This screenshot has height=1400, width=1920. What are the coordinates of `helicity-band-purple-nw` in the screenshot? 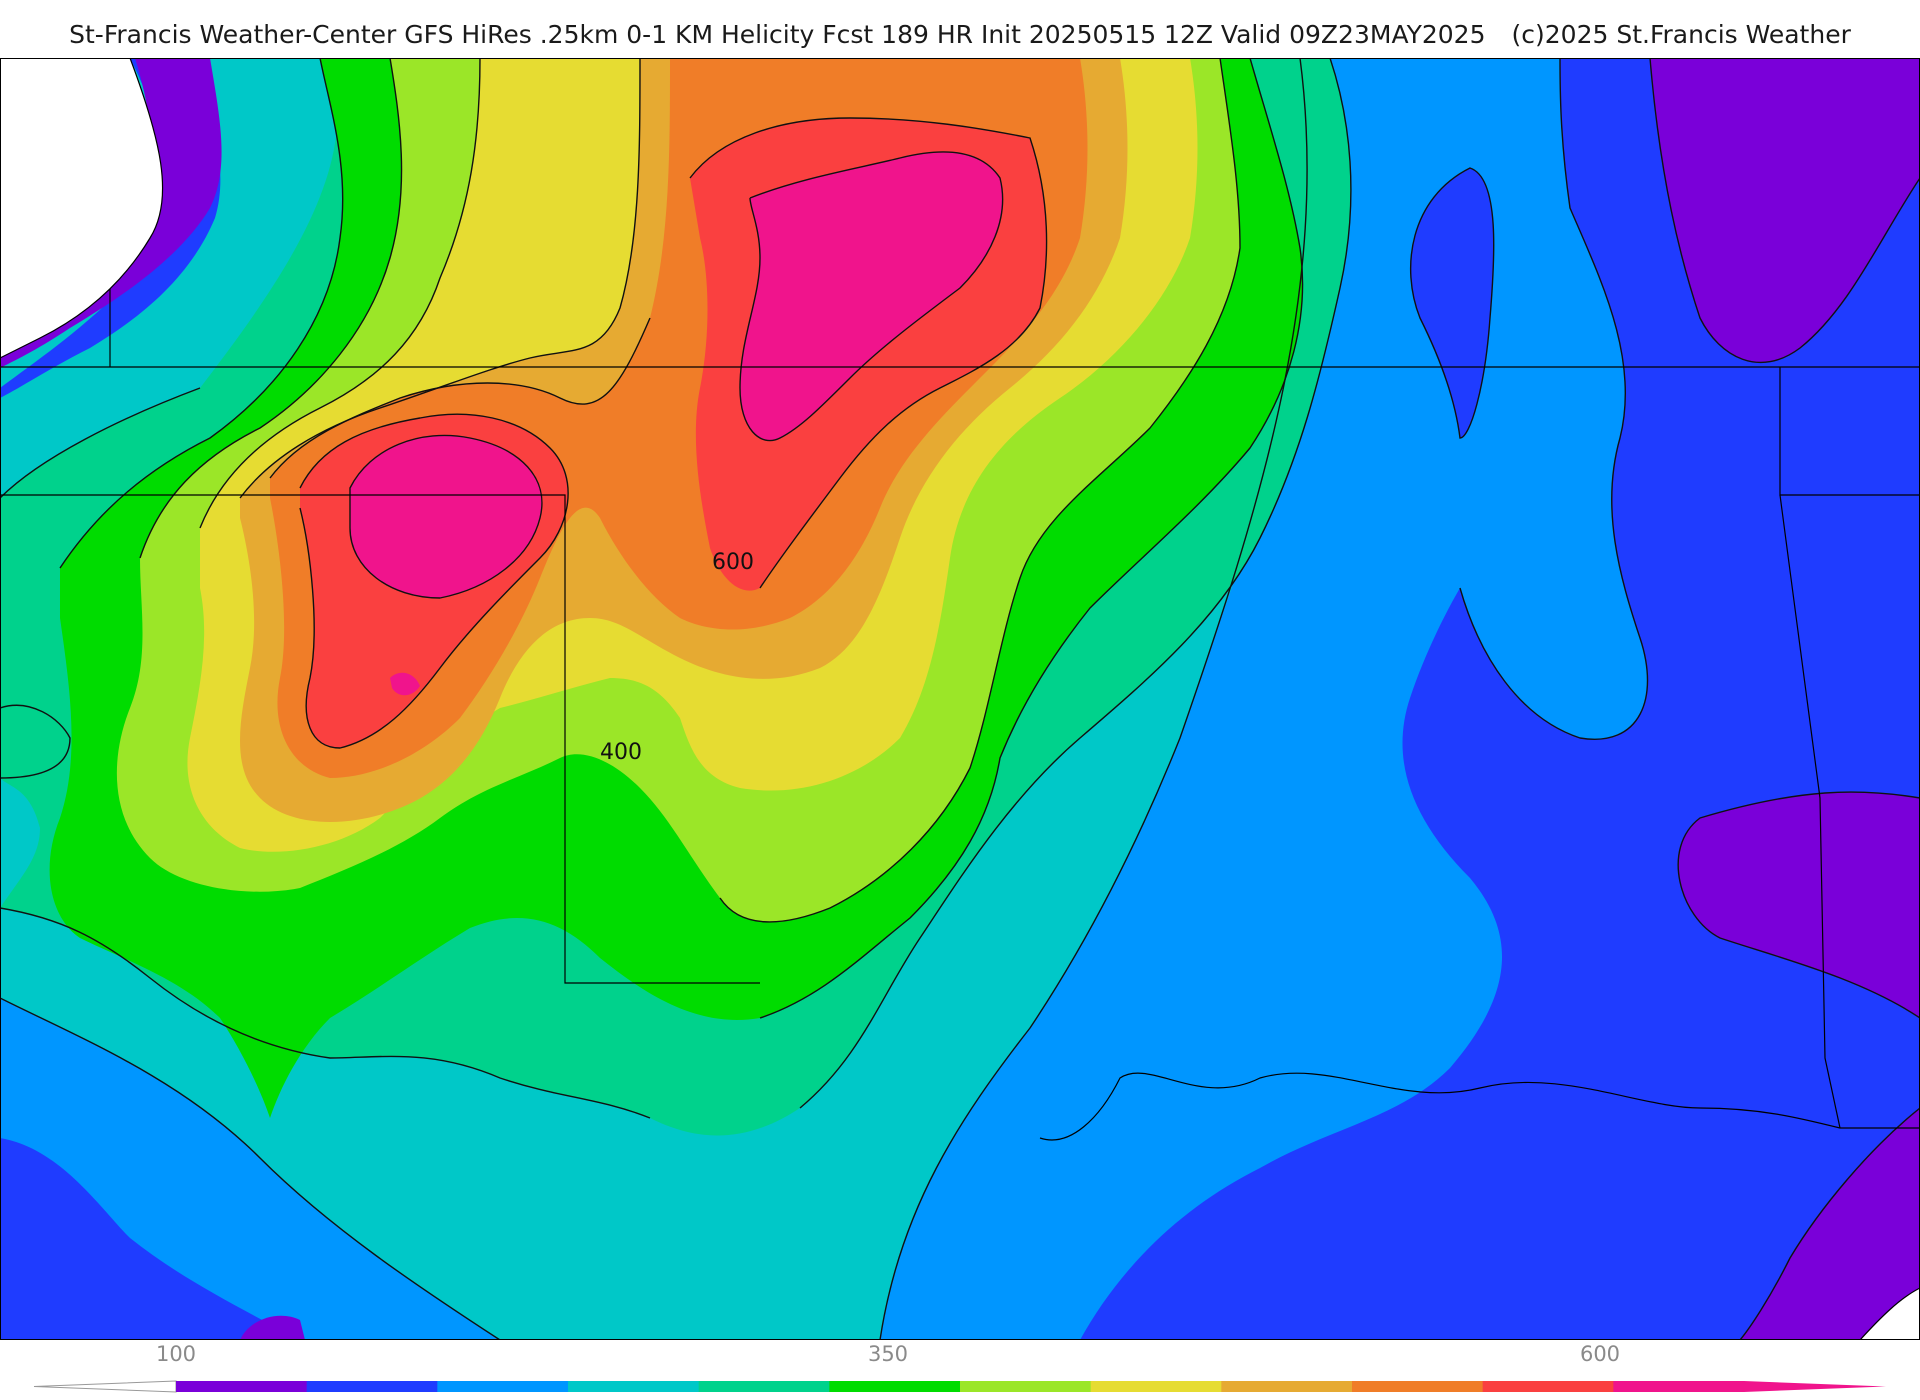 It's located at (111, 213).